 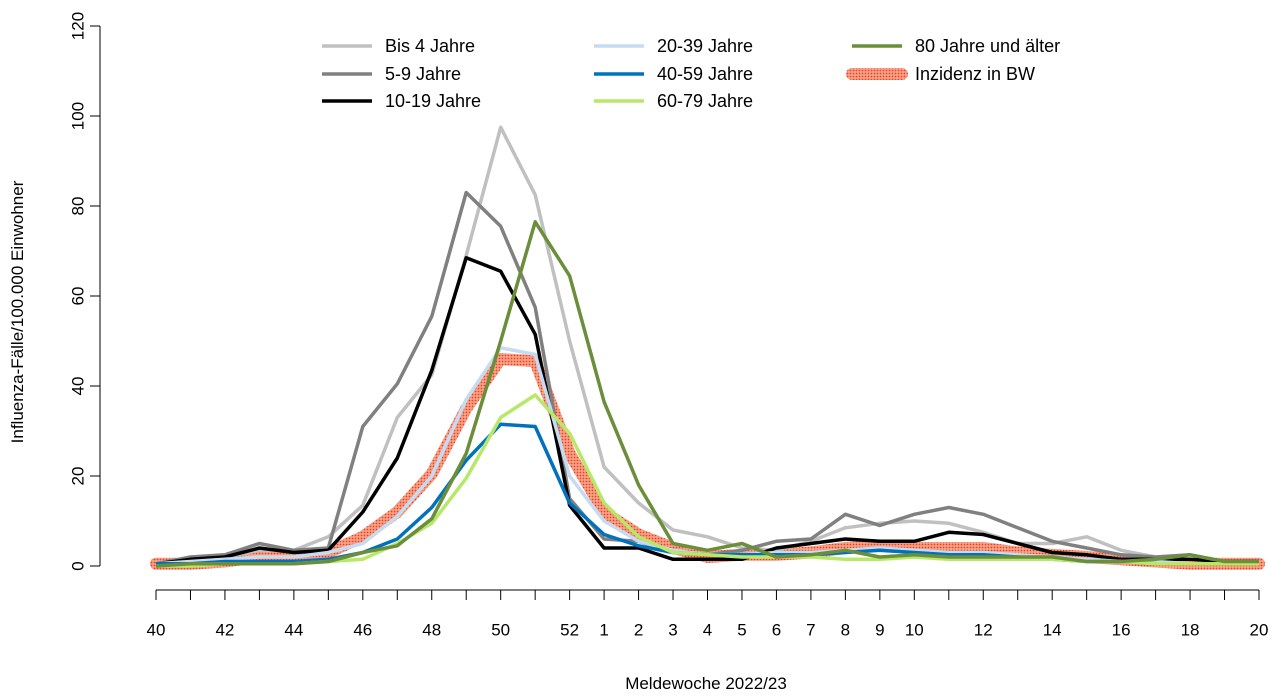 What do you see at coordinates (78, 386) in the screenshot?
I see `y-tick-label: 40` at bounding box center [78, 386].